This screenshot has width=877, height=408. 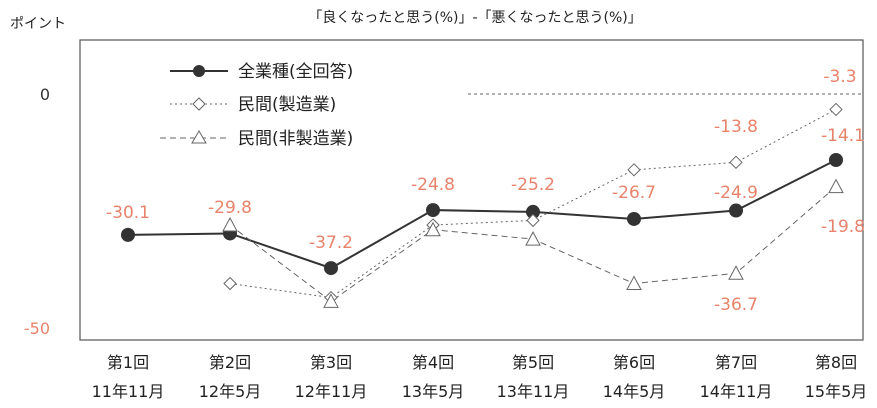 What do you see at coordinates (836, 362) in the screenshot?
I see `x-tick-label: 第8回` at bounding box center [836, 362].